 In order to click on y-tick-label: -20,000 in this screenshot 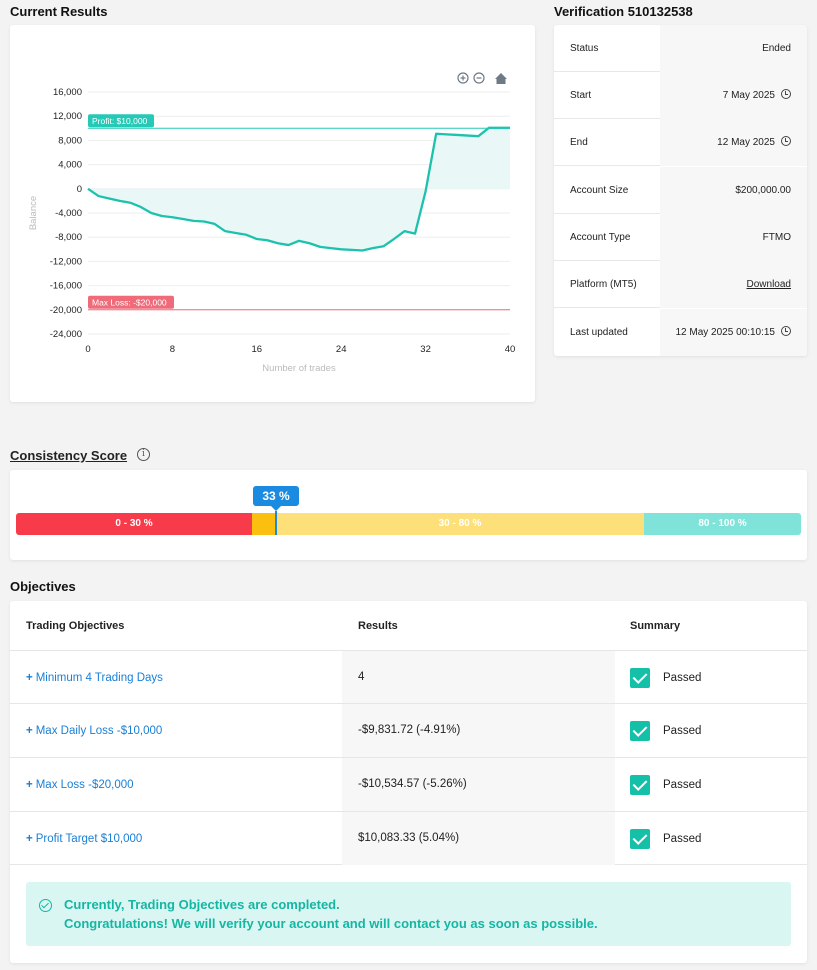, I will do `click(66, 310)`.